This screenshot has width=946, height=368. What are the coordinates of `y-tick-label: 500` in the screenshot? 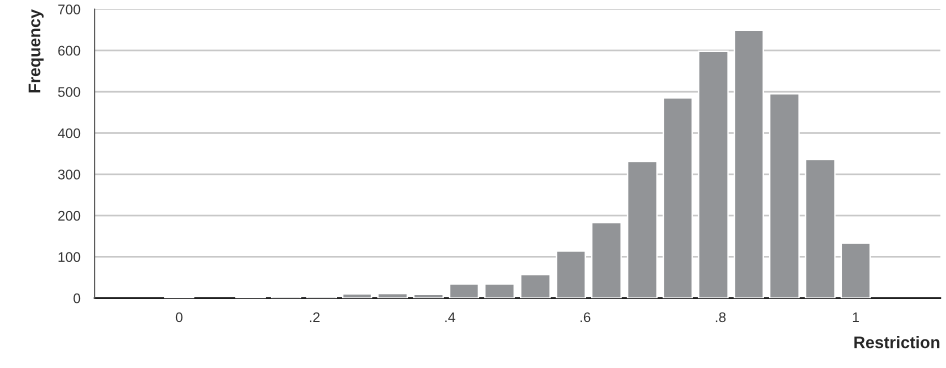 It's located at (69, 92).